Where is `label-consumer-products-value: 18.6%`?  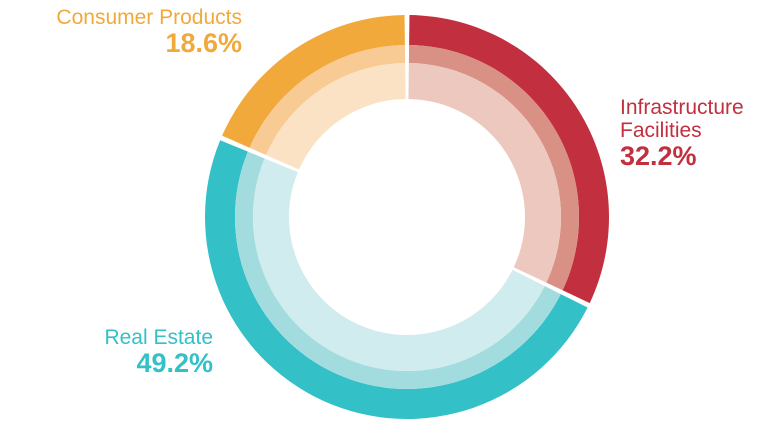
label-consumer-products-value: 18.6% is located at coordinates (203, 43).